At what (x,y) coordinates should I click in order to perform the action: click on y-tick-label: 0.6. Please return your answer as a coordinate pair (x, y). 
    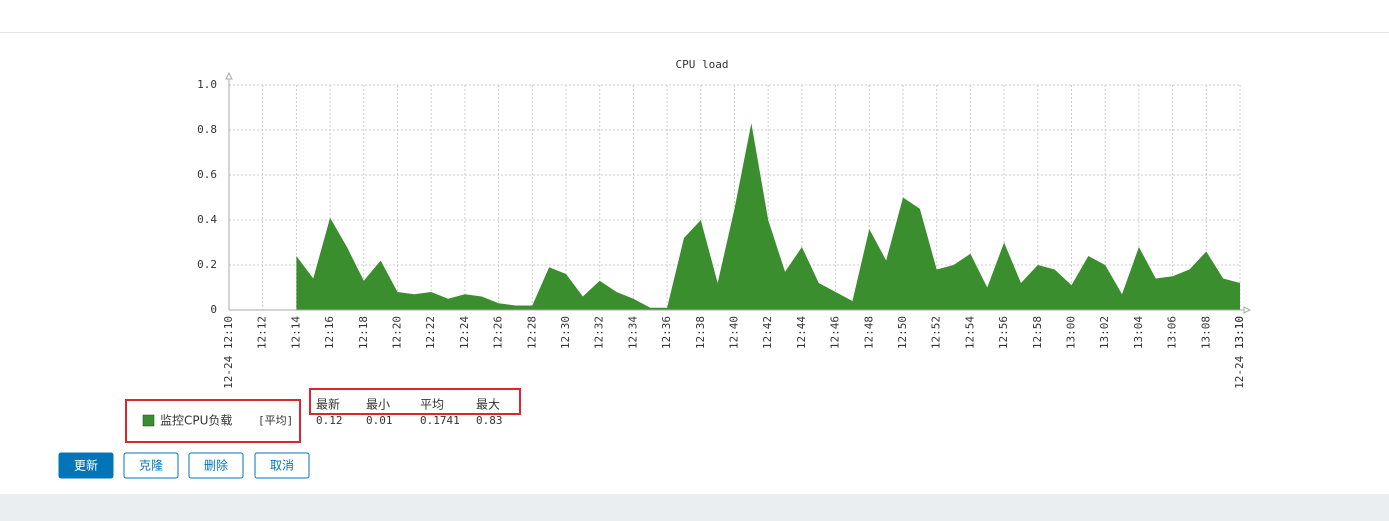
    Looking at the image, I should click on (207, 174).